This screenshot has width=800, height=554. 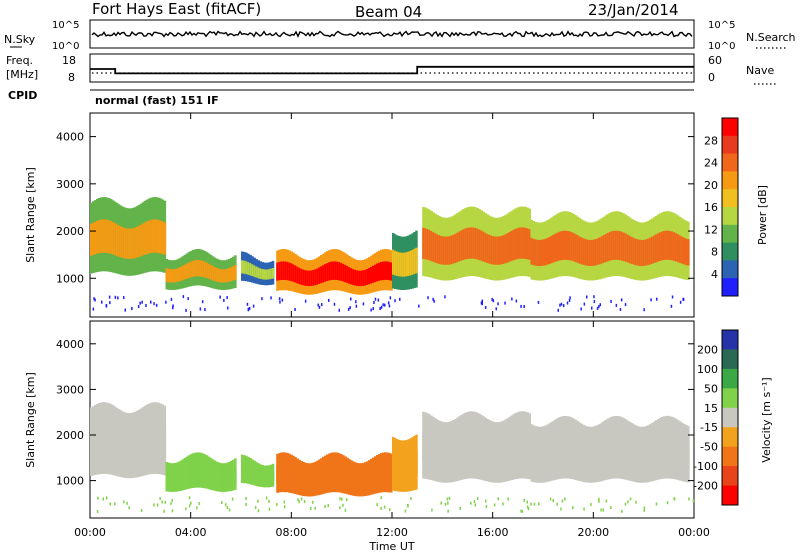 What do you see at coordinates (730, 417) in the screenshot?
I see `colorbar-swatch` at bounding box center [730, 417].